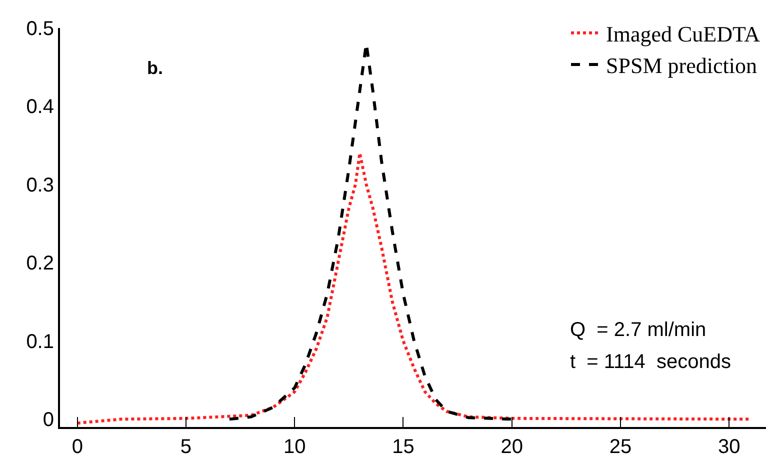  Describe the element at coordinates (651, 362) in the screenshot. I see `annotation: t = 1114 seconds` at that location.